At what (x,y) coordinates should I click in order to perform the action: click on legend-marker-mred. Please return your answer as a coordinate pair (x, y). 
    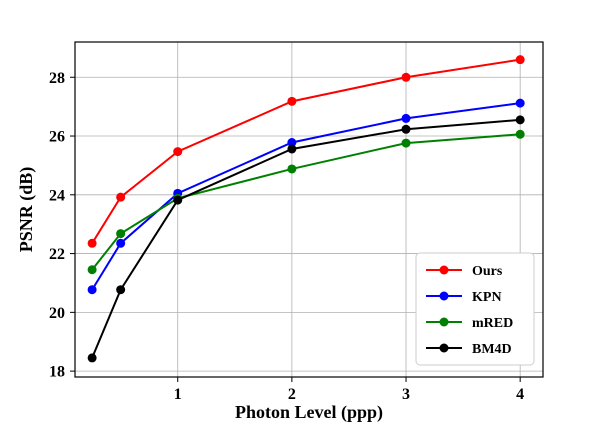
    Looking at the image, I should click on (444, 322).